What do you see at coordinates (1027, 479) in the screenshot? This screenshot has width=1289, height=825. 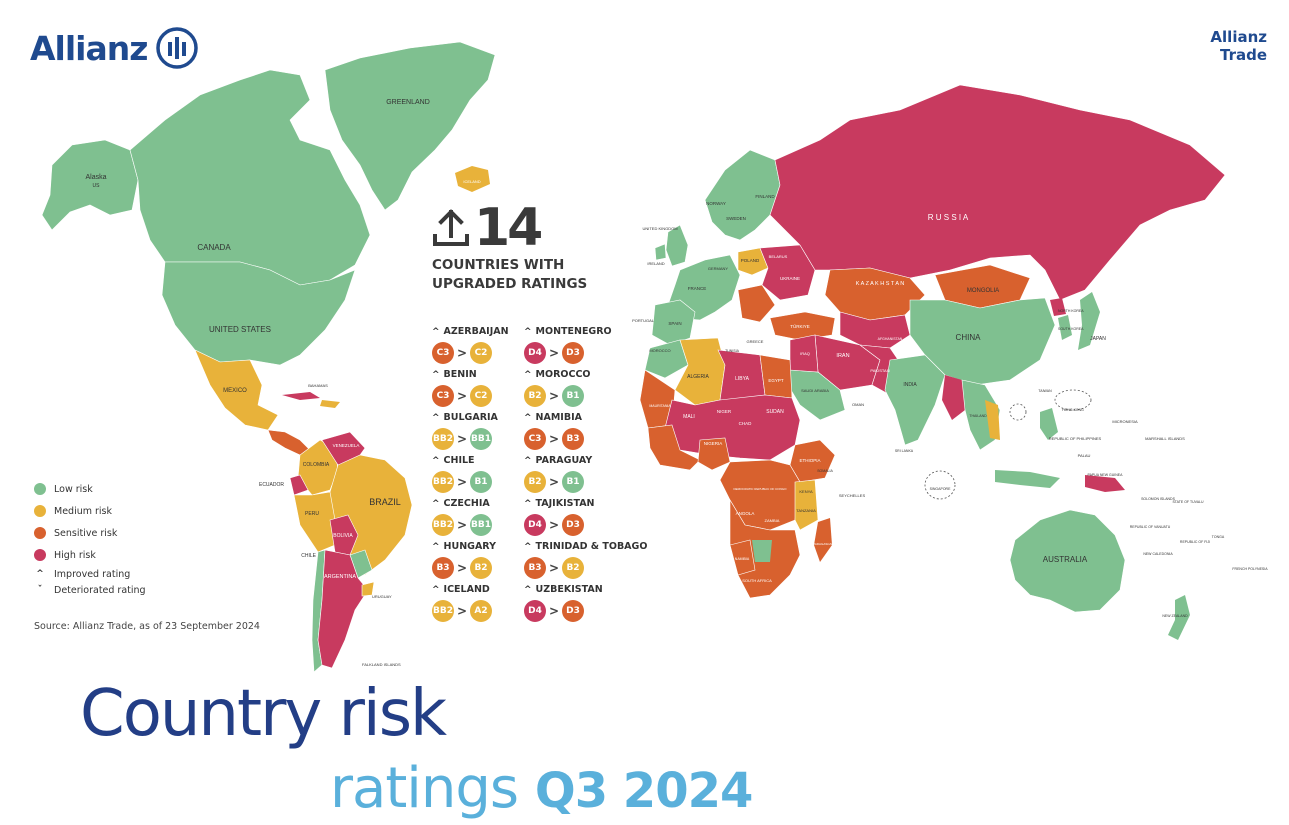 I see `region-indonesia` at bounding box center [1027, 479].